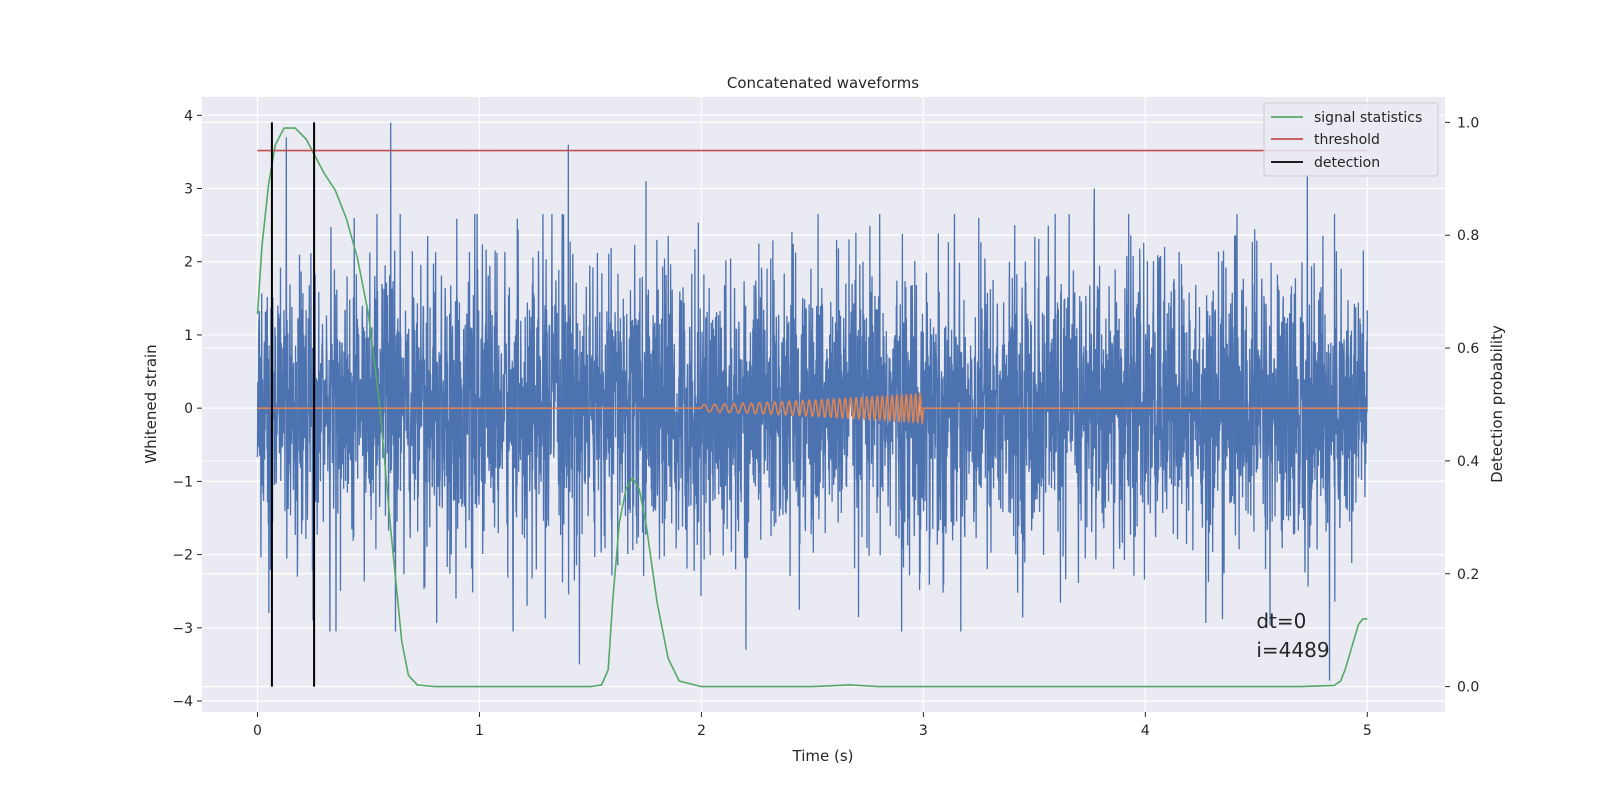 The image size is (1600, 800). Describe the element at coordinates (1145, 731) in the screenshot. I see `x-tick-label: 4` at that location.